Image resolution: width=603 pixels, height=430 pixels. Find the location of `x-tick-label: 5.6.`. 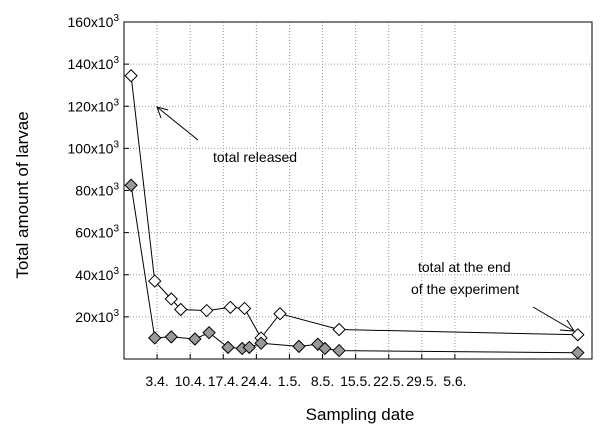

x-tick-label: 5.6. is located at coordinates (454, 381).